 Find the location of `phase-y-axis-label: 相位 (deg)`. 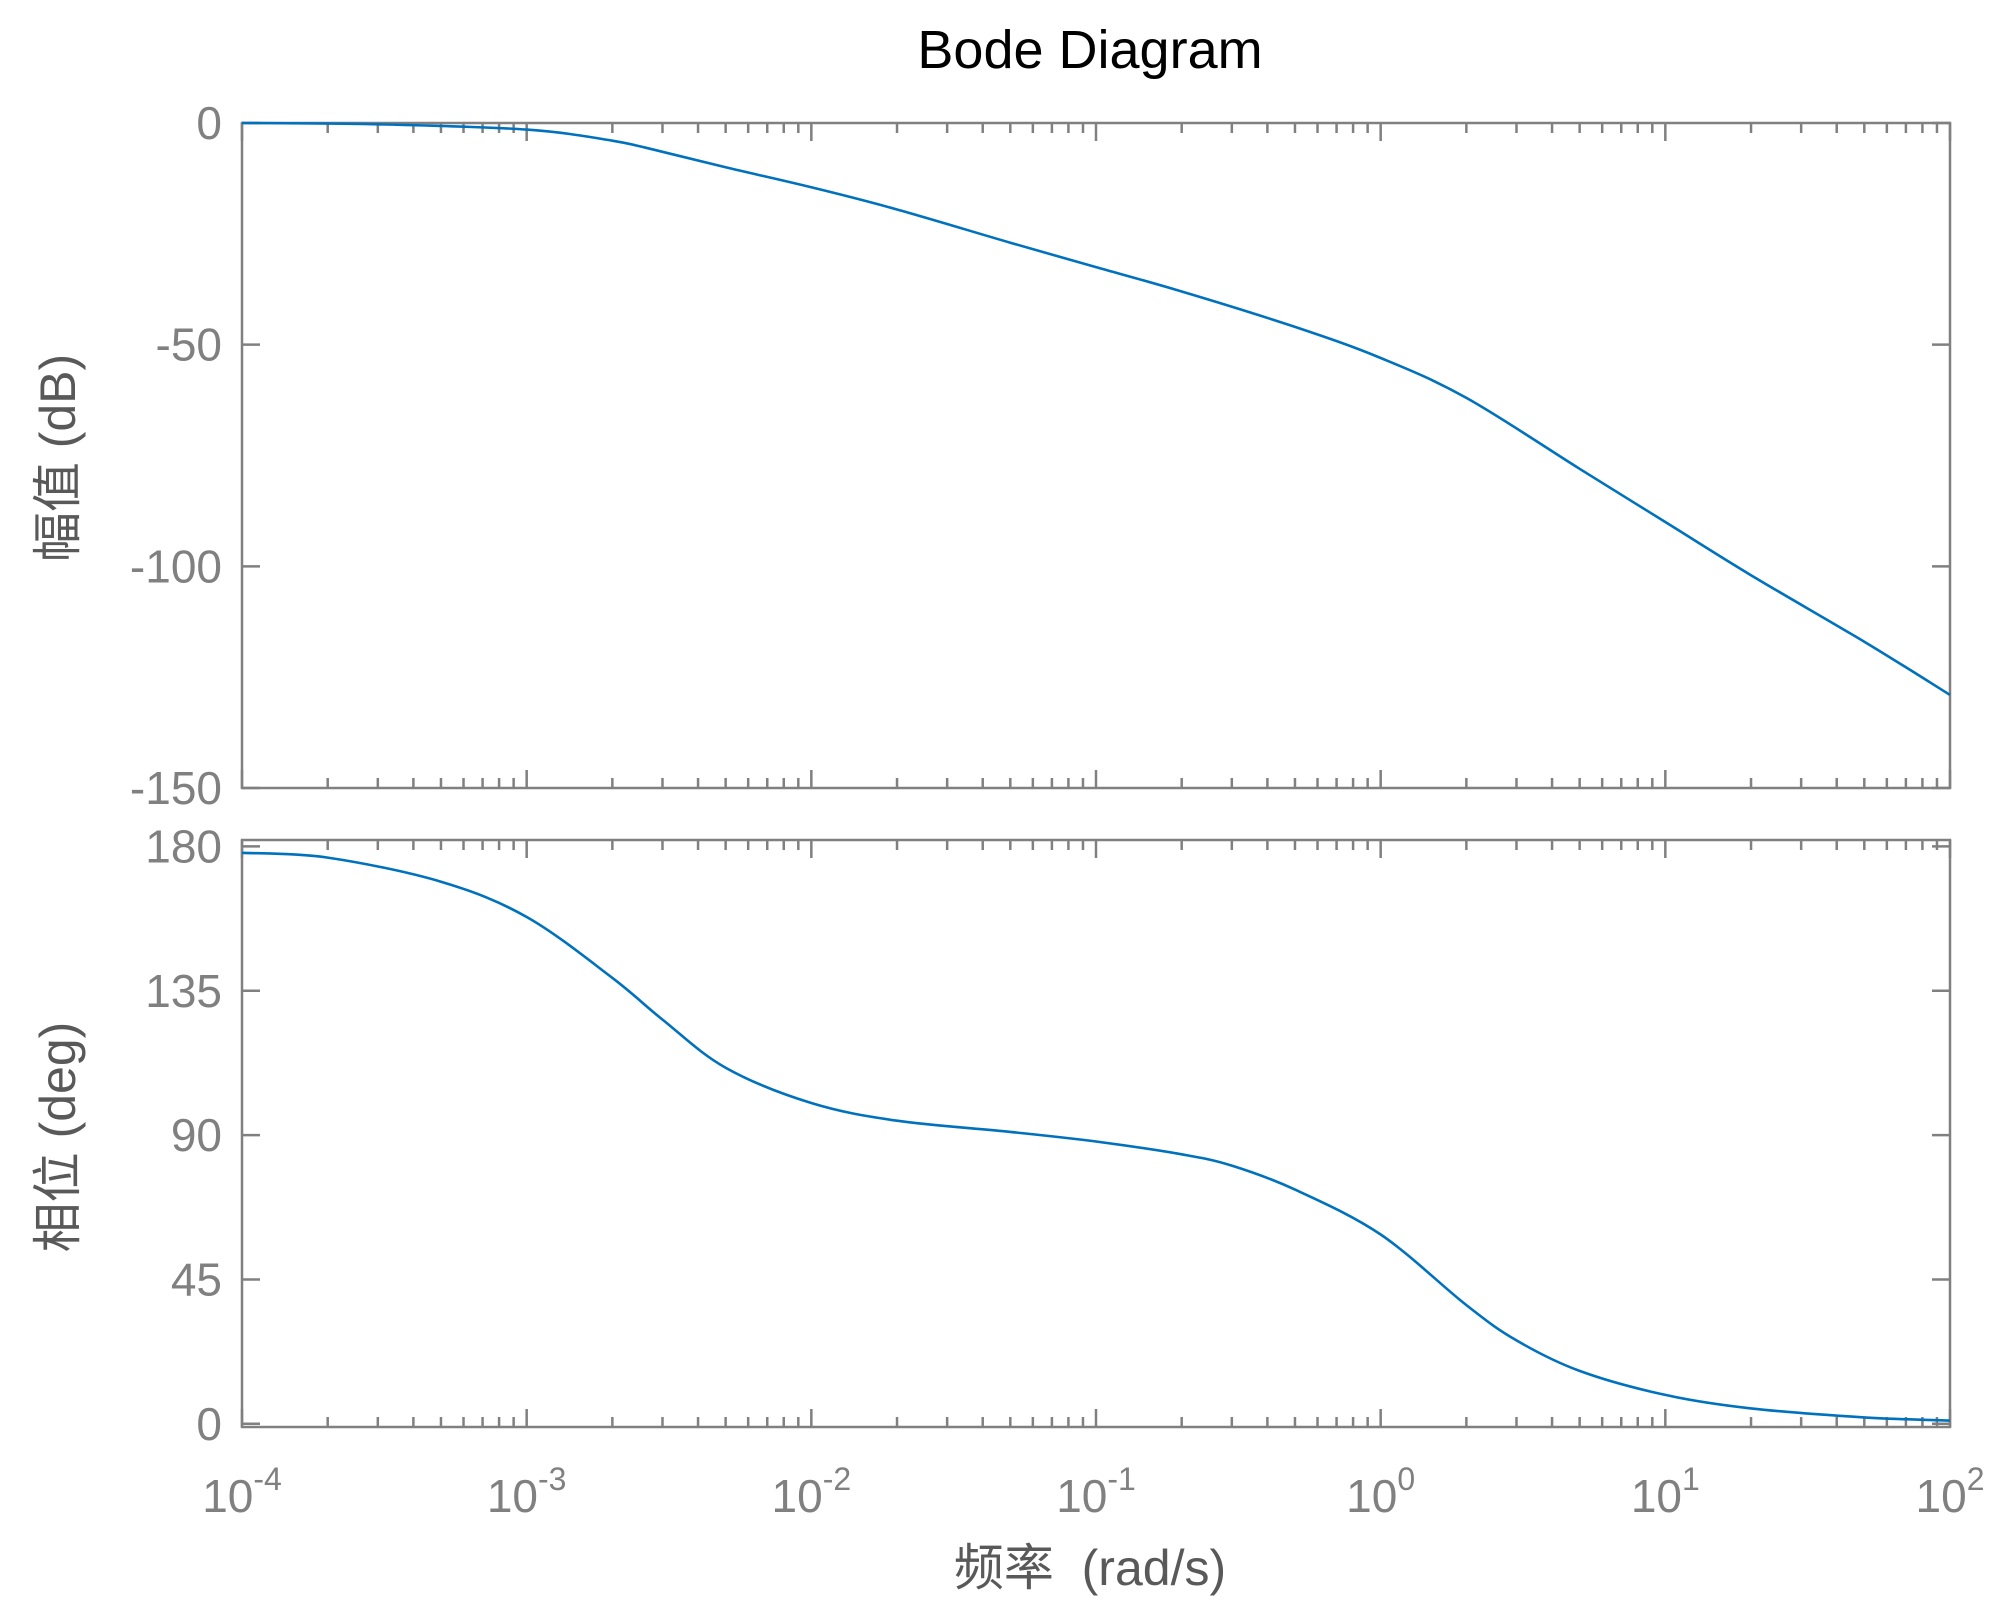

phase-y-axis-label: 相位 (deg) is located at coordinates (58, 1137).